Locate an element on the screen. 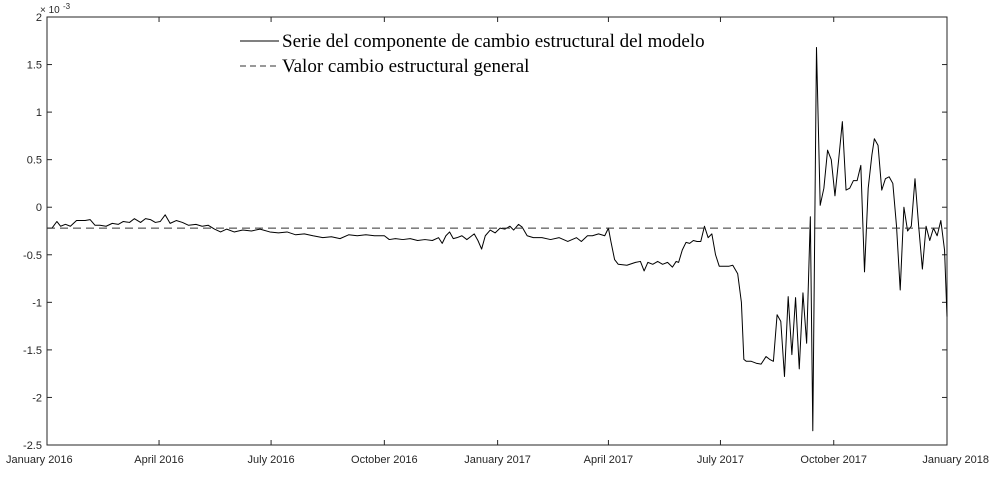  y-tick-label: -1 is located at coordinates (37, 303).